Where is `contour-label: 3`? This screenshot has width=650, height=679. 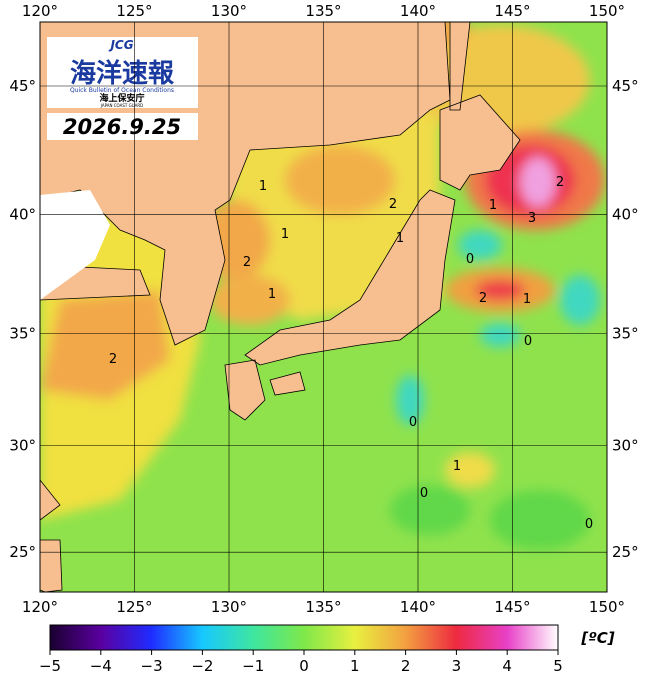
contour-label: 3 is located at coordinates (532, 218).